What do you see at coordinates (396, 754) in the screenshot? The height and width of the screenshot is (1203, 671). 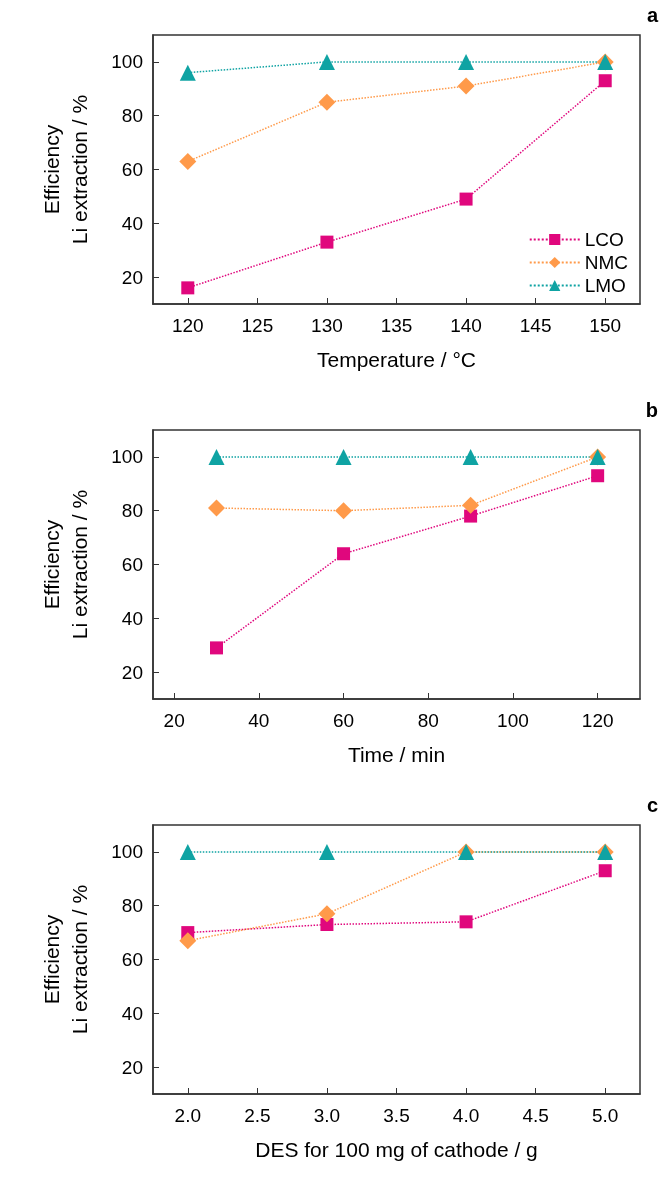 I see `x-axis-title: Time / min` at bounding box center [396, 754].